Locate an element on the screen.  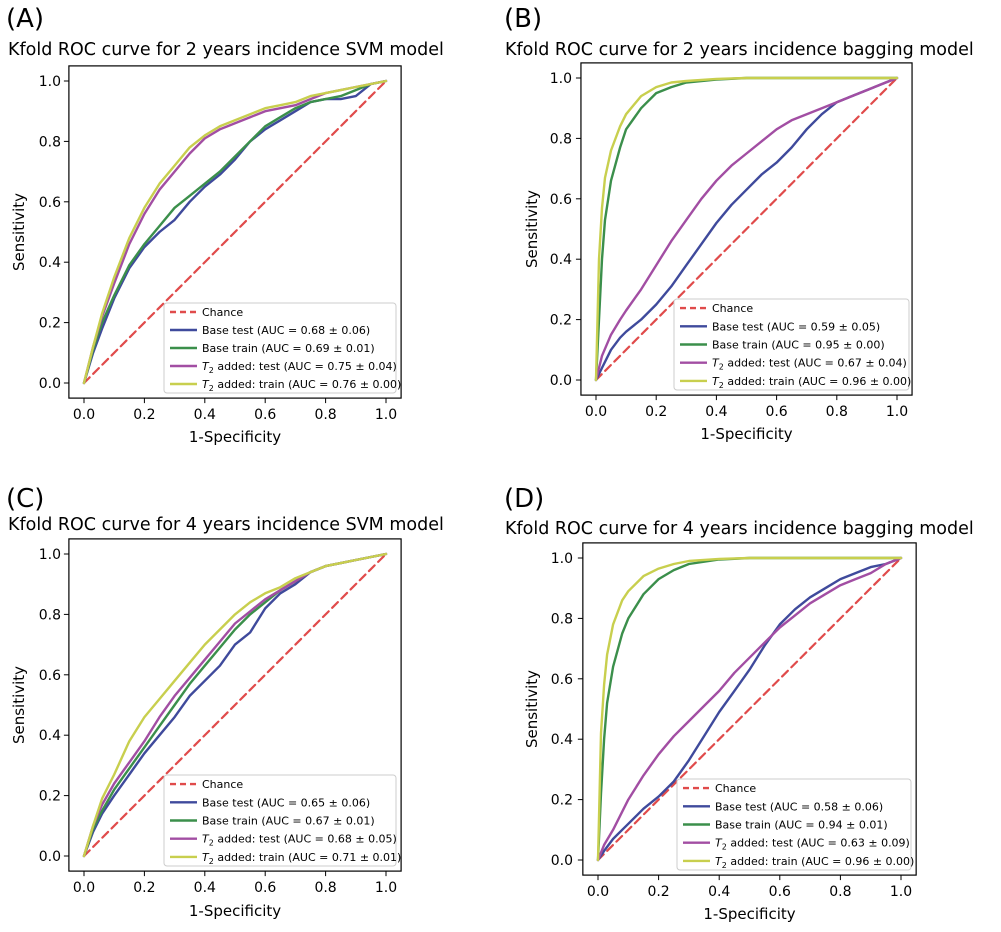
panel-label: (B) is located at coordinates (523, 19).